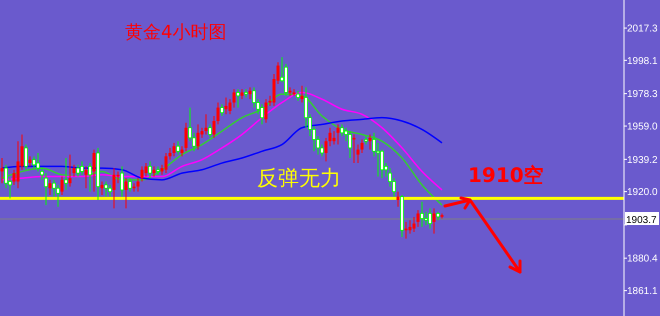 The height and width of the screenshot is (316, 660). I want to click on y-tick-label: 1861.1, so click(642, 292).